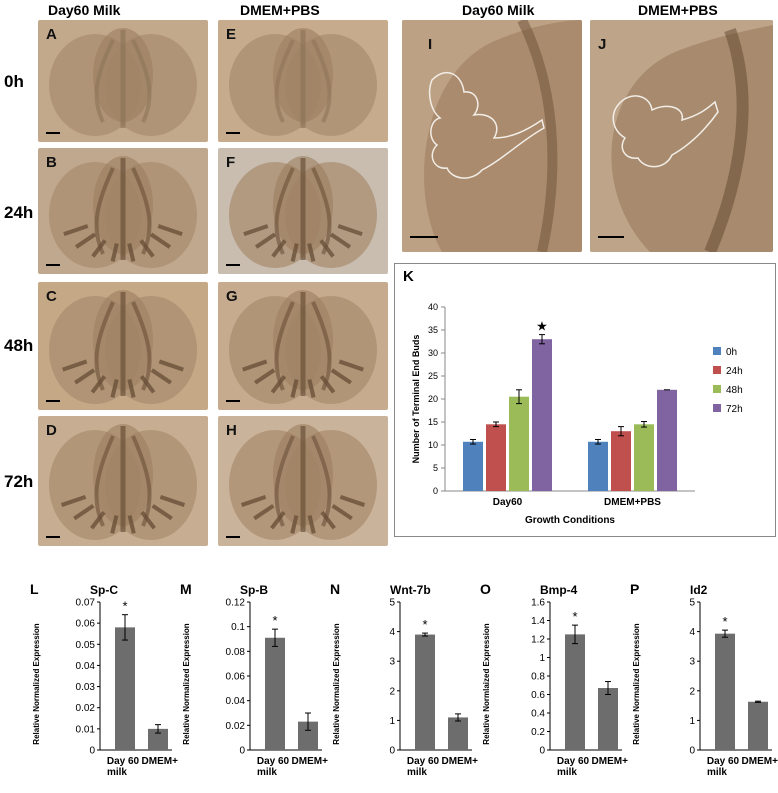 The height and width of the screenshot is (793, 778). Describe the element at coordinates (542, 326) in the screenshot. I see `significance-star: ★` at that location.